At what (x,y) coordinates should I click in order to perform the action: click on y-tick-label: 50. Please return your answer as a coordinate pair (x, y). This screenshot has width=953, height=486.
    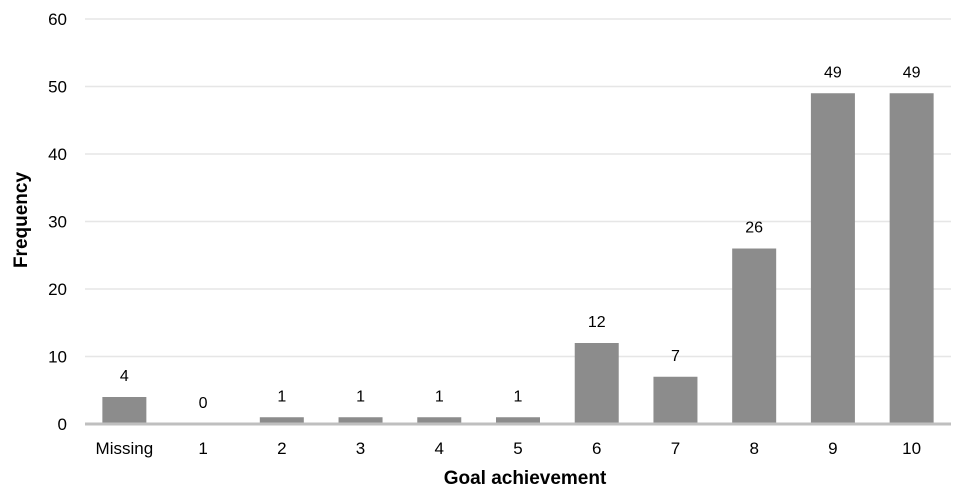
    Looking at the image, I should click on (57, 87).